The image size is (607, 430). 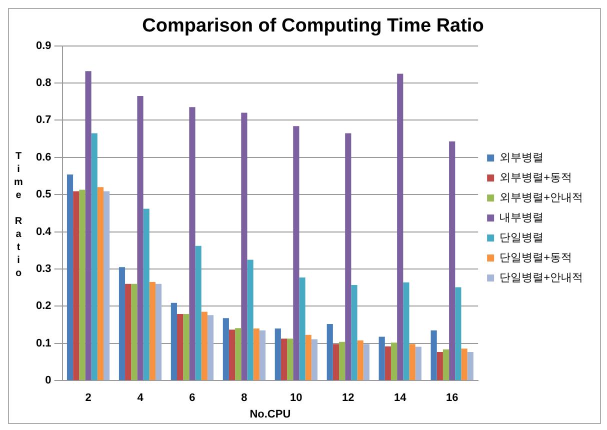 I want to click on x-tick-label: 2, so click(x=88, y=398).